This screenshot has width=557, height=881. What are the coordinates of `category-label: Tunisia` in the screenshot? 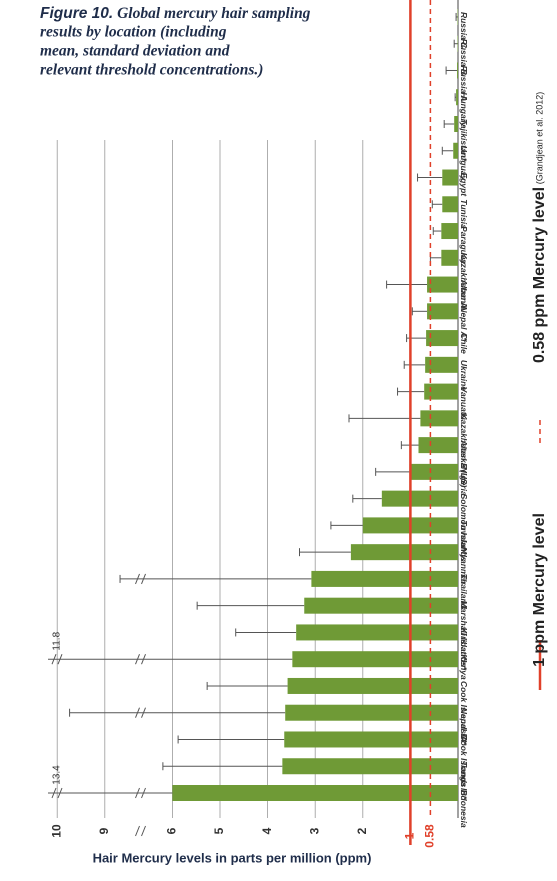 It's located at (464, 214).